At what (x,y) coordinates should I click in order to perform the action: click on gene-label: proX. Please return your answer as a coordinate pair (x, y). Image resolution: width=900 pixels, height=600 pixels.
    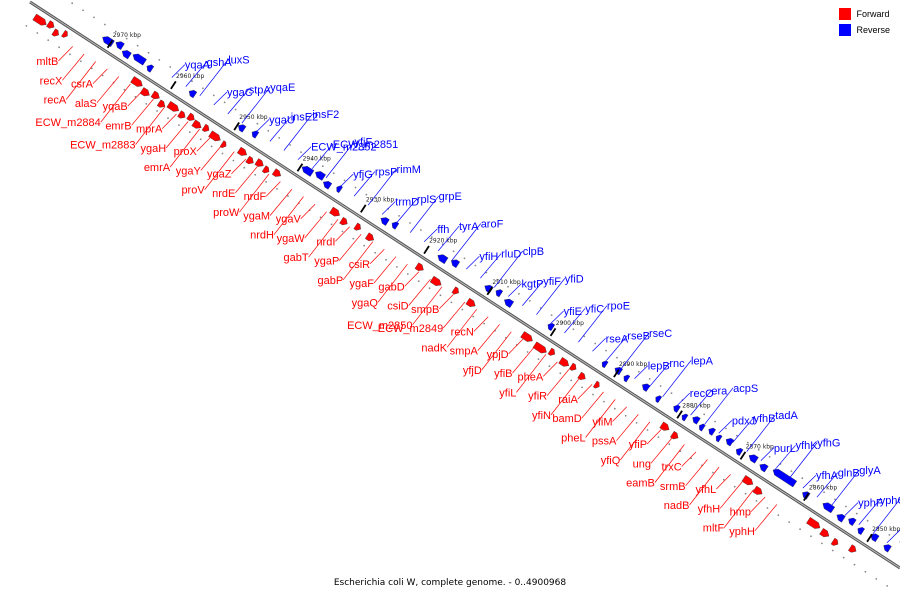
    Looking at the image, I should click on (186, 152).